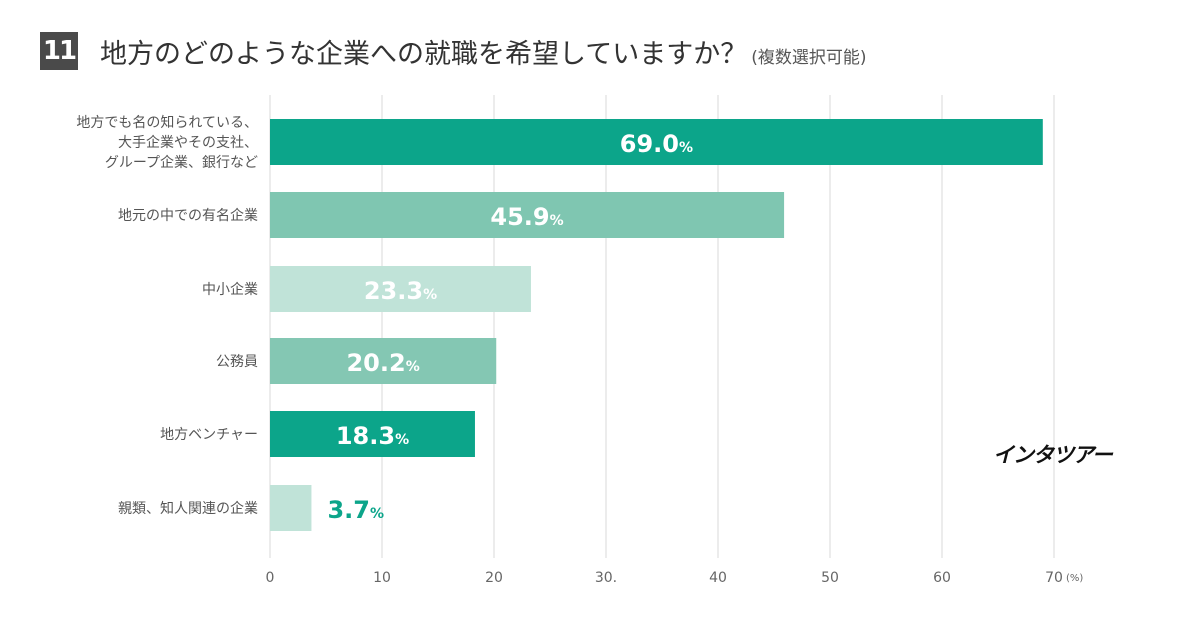 The height and width of the screenshot is (627, 1200). I want to click on value-label: 23.3%, so click(400, 291).